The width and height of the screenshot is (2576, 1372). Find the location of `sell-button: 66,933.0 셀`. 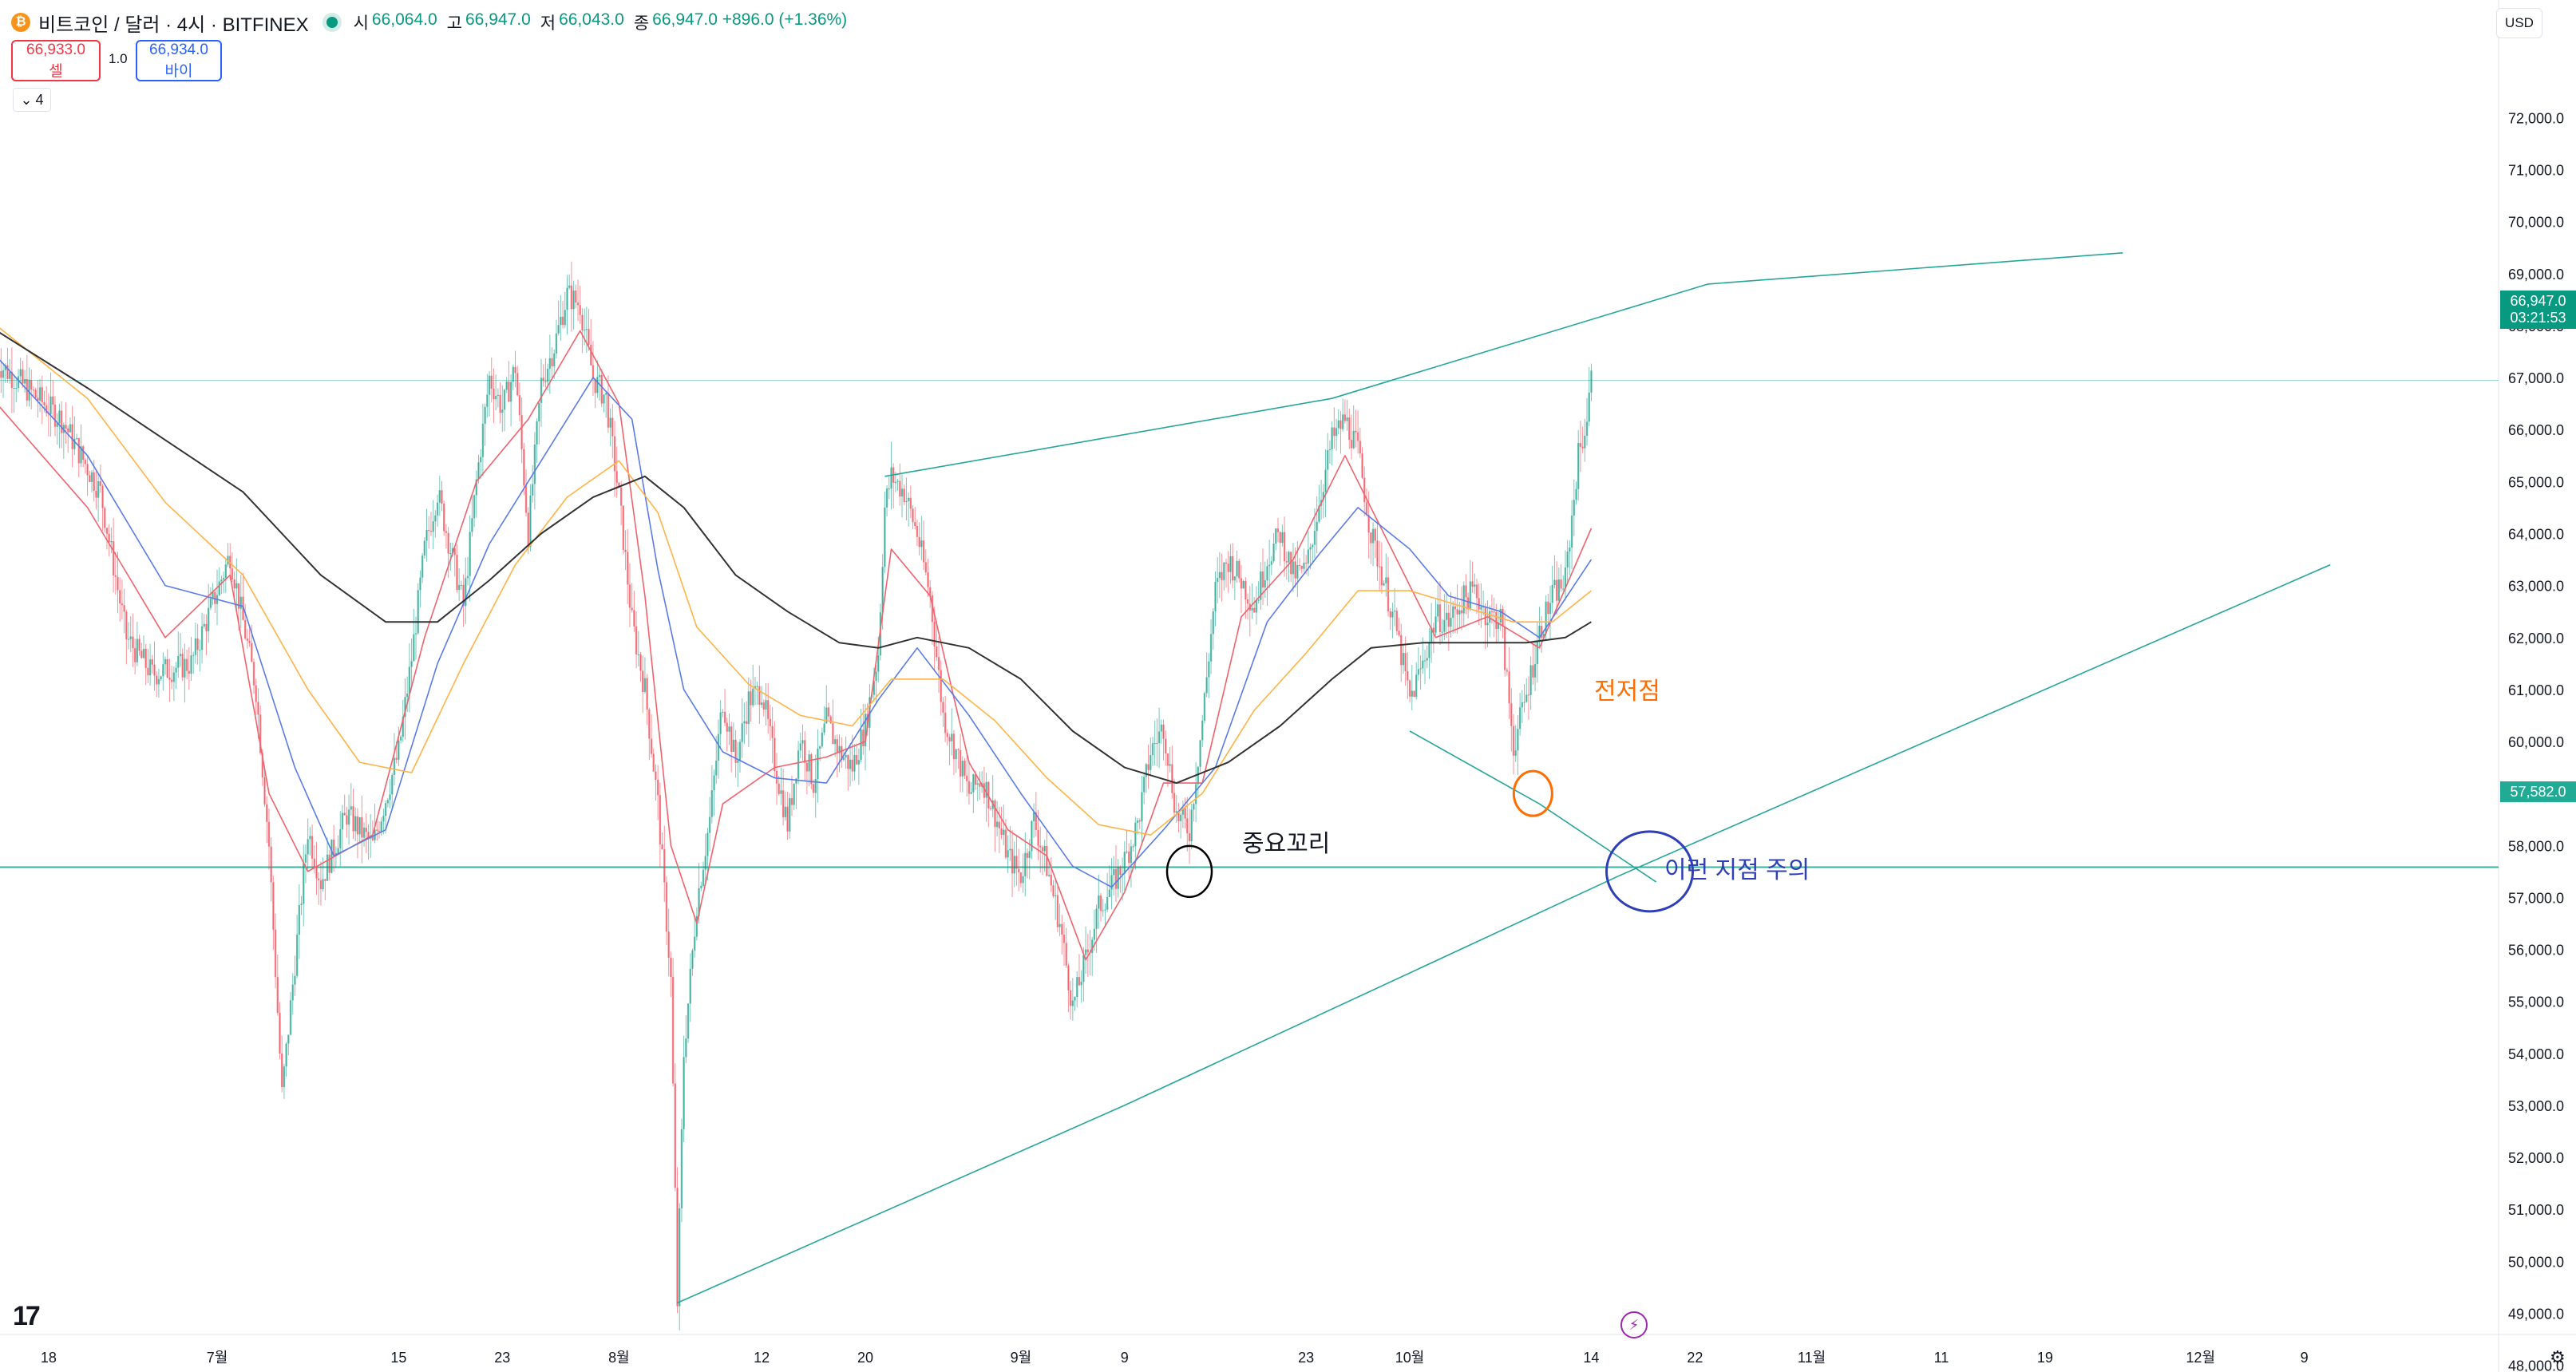

sell-button: 66,933.0 셀 is located at coordinates (56, 61).